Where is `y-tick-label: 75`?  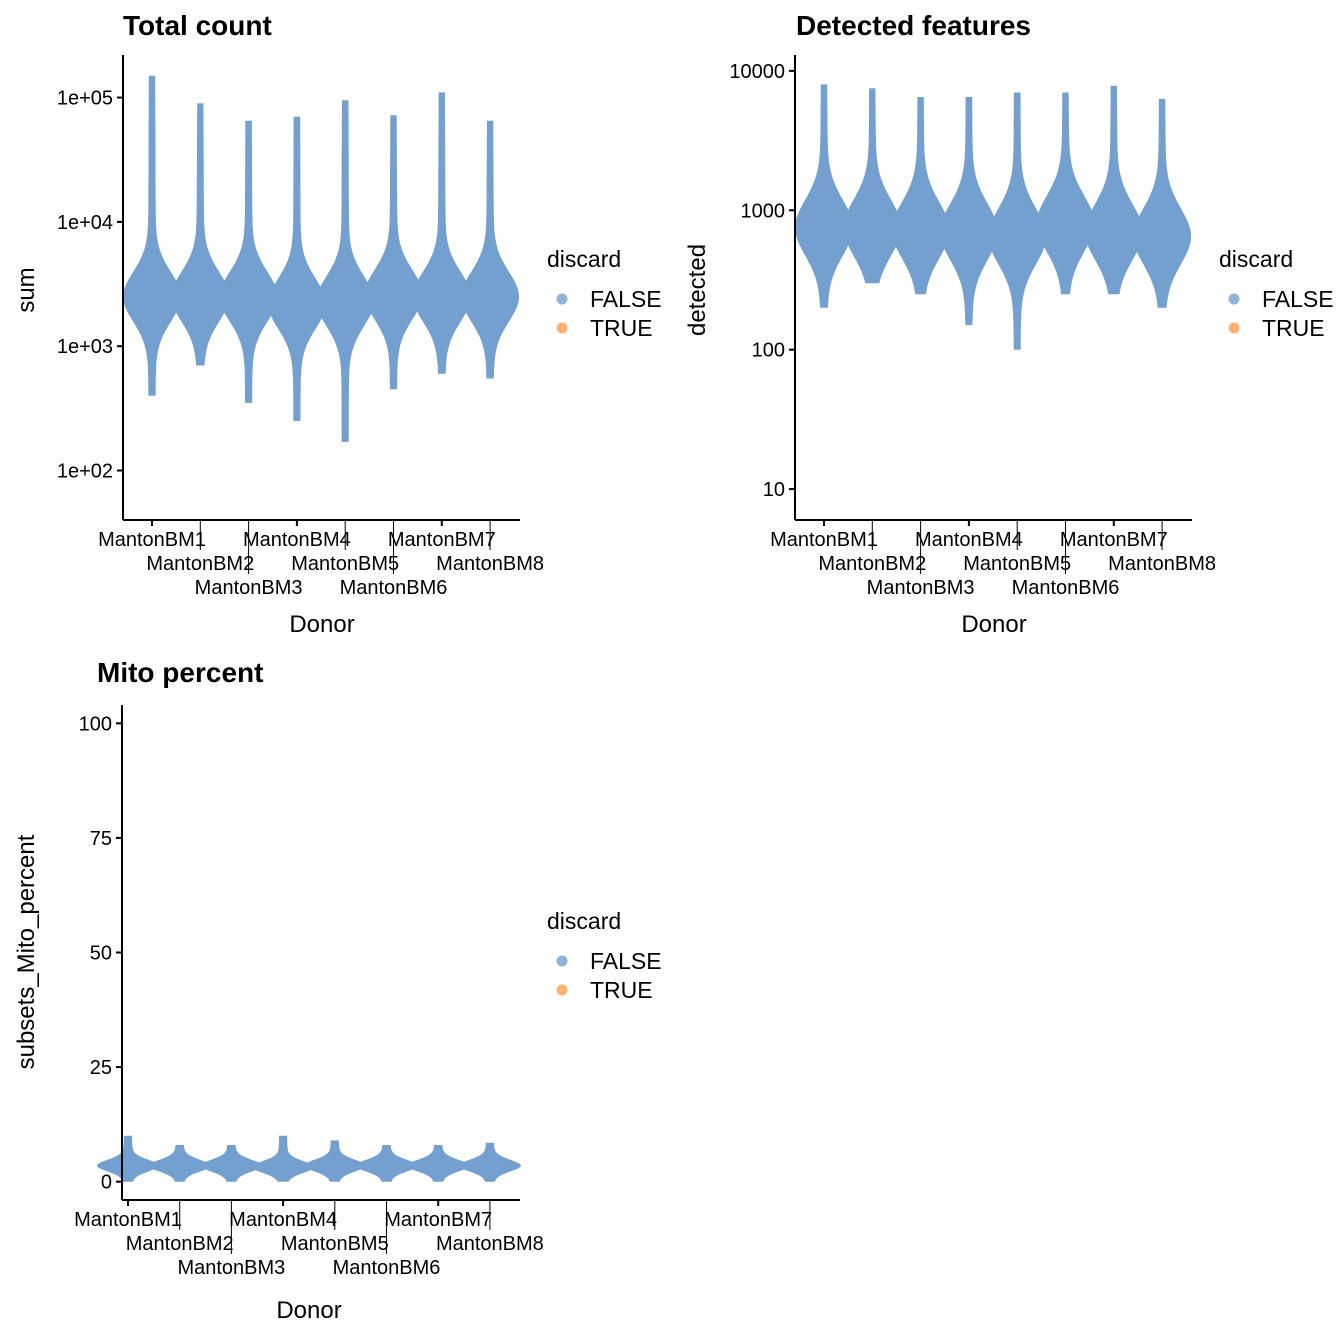
y-tick-label: 75 is located at coordinates (101, 839).